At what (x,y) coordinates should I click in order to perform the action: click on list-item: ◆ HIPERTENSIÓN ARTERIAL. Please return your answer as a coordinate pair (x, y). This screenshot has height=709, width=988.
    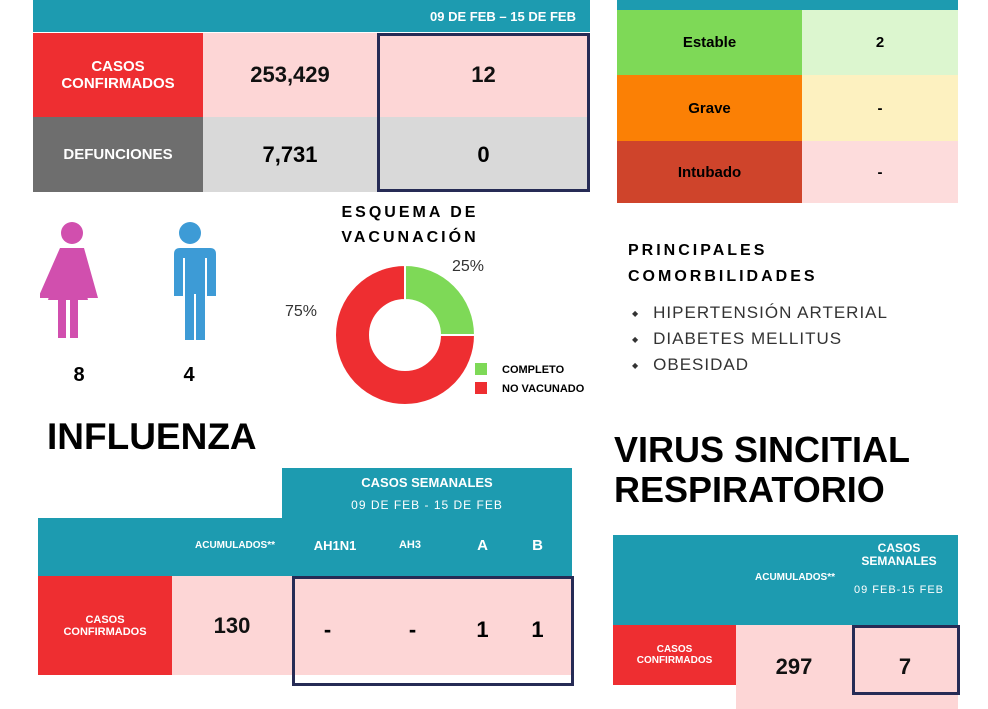
    Looking at the image, I should click on (760, 313).